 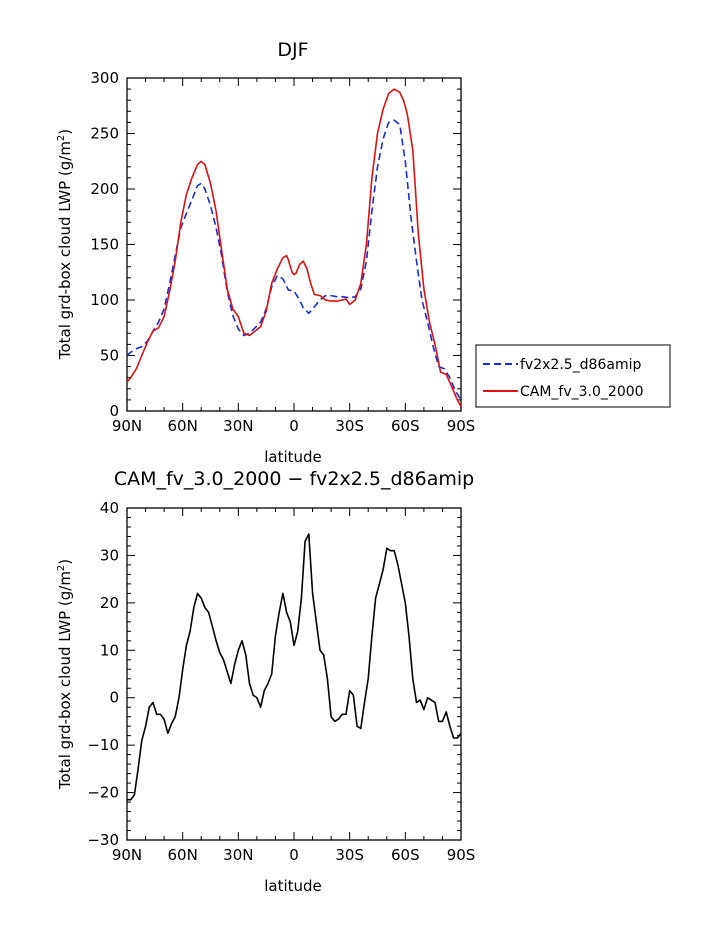 What do you see at coordinates (61, 138) in the screenshot?
I see `top-chart-y-axis-label-sup: 2` at bounding box center [61, 138].